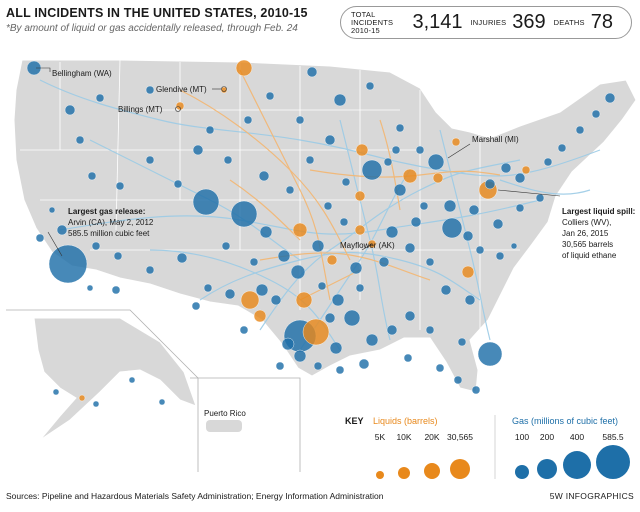  I want to click on callout-liquid-line2: Colliers (WV),, so click(586, 222).